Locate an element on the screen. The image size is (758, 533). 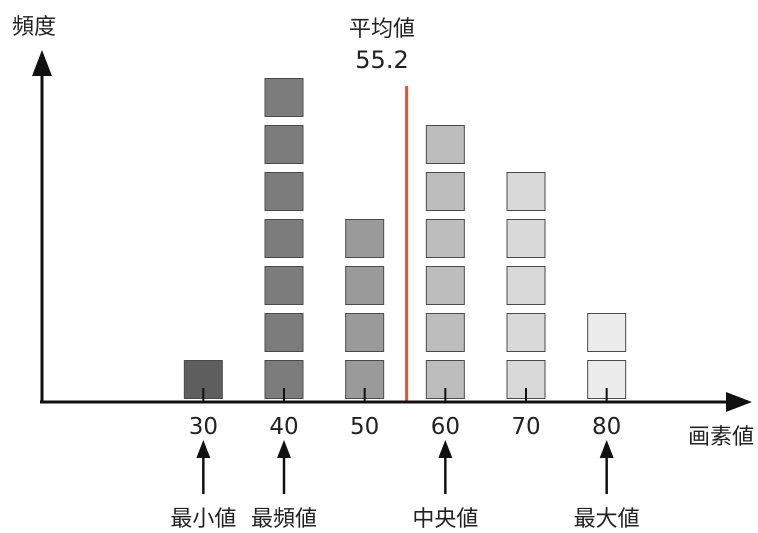
annotation: 最小値 is located at coordinates (203, 486).